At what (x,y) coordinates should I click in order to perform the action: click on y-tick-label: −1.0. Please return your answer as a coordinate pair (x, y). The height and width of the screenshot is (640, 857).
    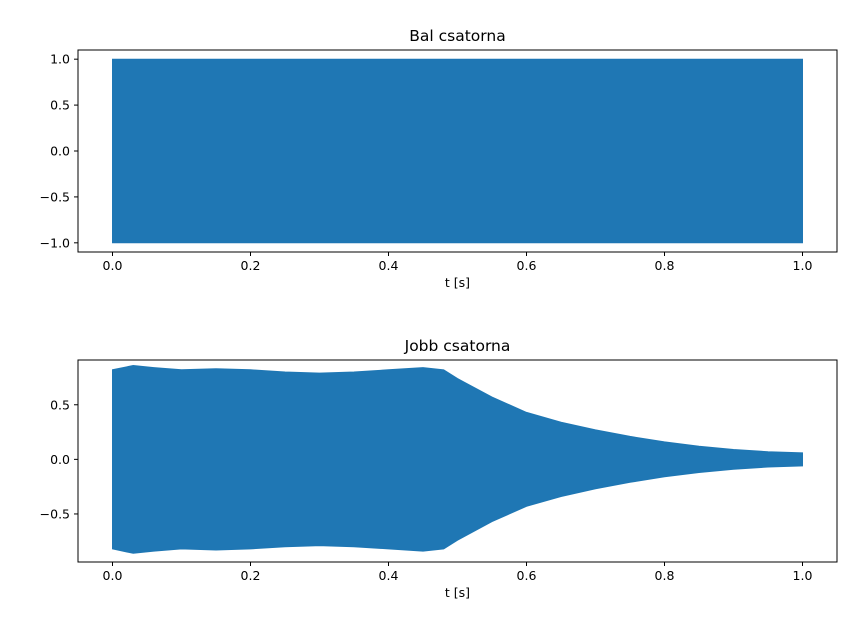
    Looking at the image, I should click on (55, 242).